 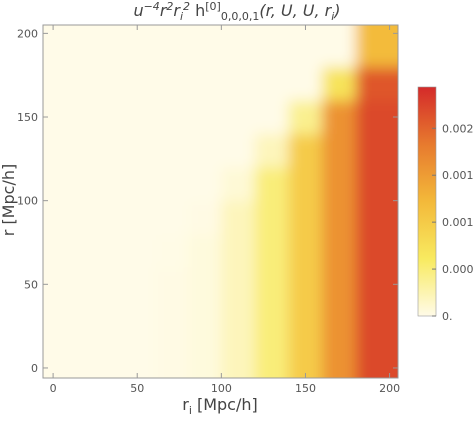 I want to click on title-part: ), so click(x=336, y=10).